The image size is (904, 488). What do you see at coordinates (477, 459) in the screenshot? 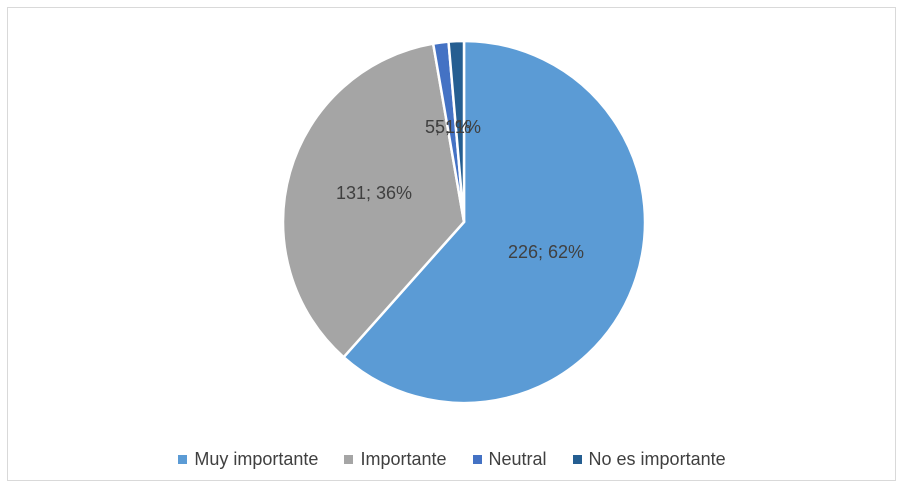
I see `legend-swatch-neutral` at bounding box center [477, 459].